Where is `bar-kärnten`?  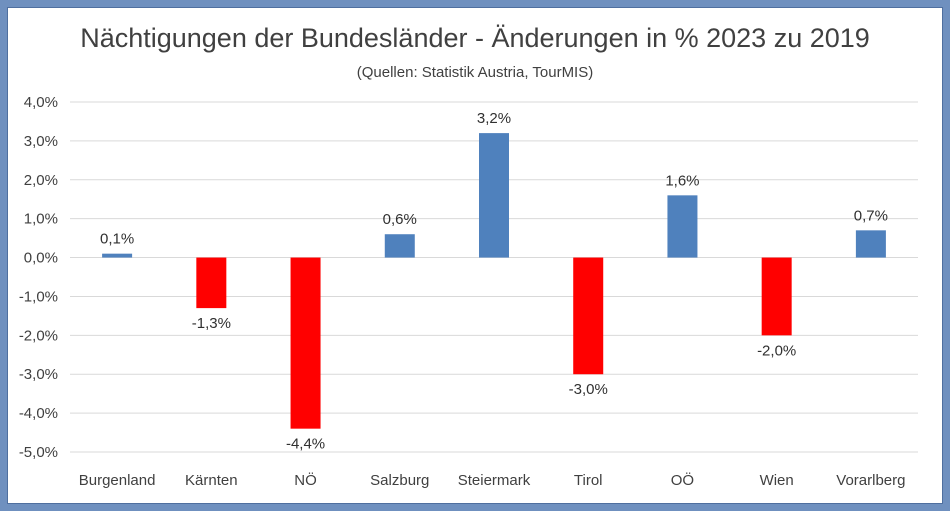
bar-kärnten is located at coordinates (211, 283).